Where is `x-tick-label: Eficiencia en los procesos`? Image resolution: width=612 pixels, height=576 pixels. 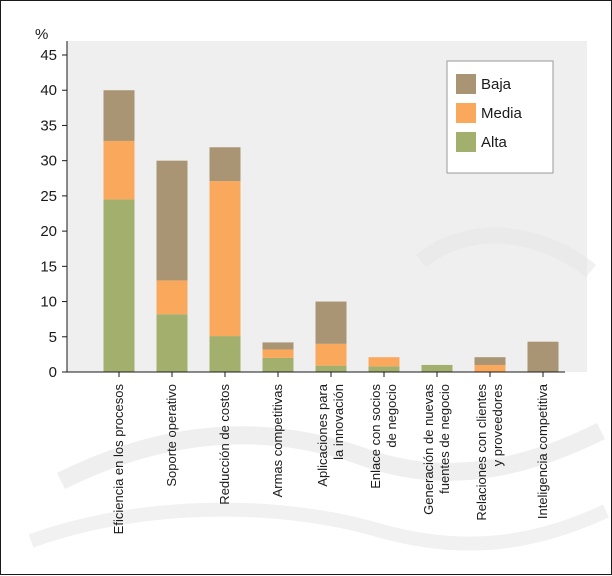 x-tick-label: Eficiencia en los procesos is located at coordinates (118, 459).